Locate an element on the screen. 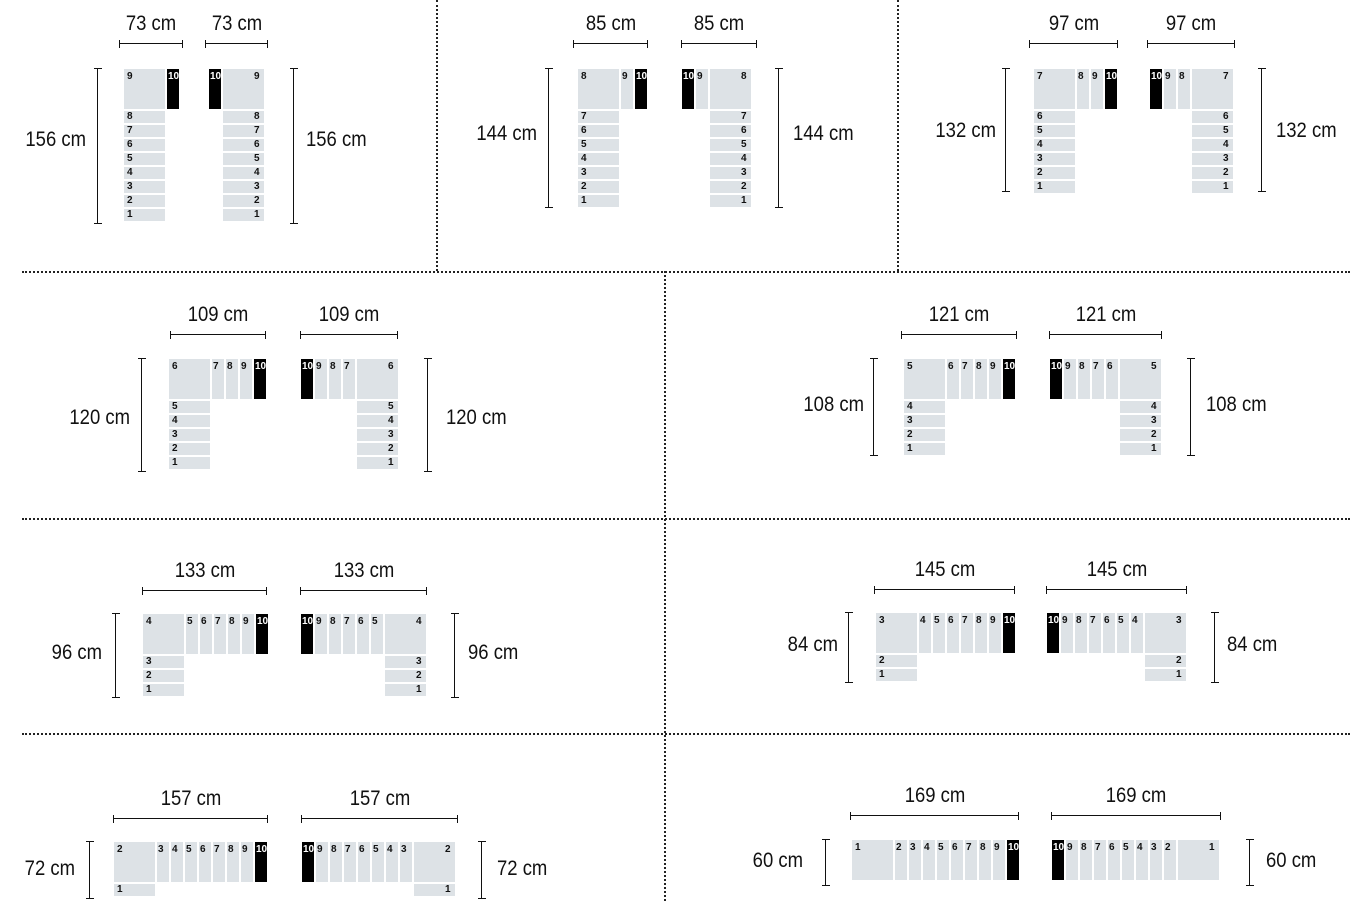 This screenshot has height=901, width=1351. height-label-left: 132 cm is located at coordinates (965, 130).